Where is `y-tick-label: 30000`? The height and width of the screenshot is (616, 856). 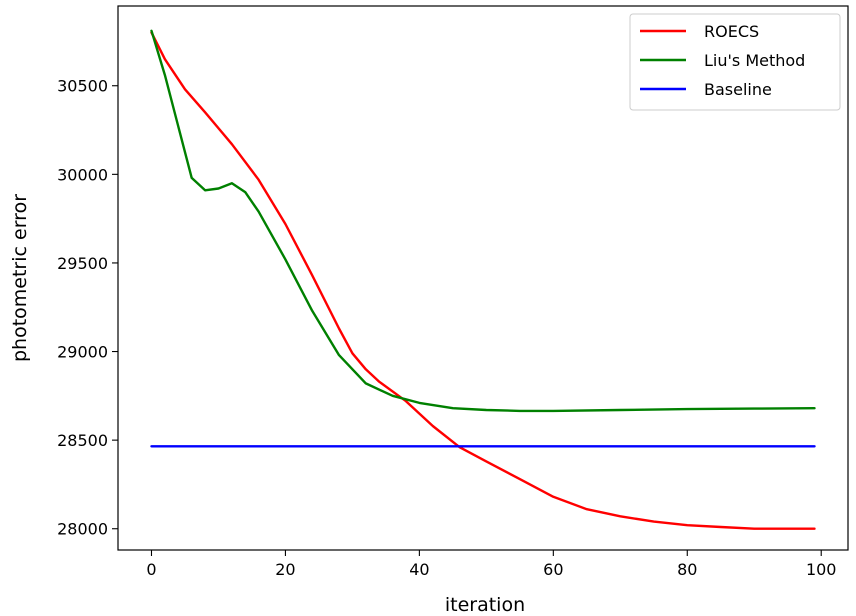 y-tick-label: 30000 is located at coordinates (82, 174).